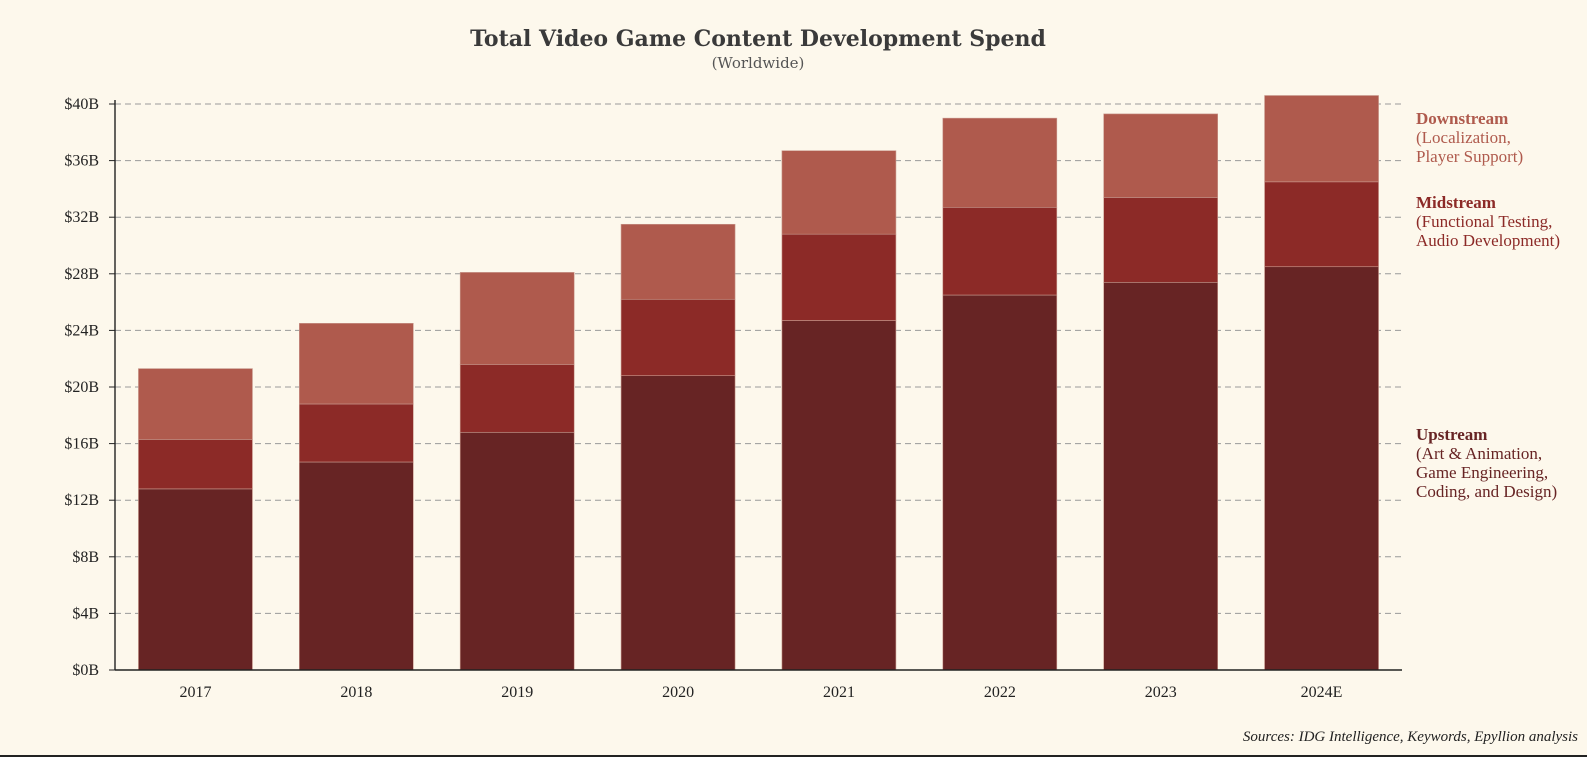 The width and height of the screenshot is (1587, 757). Describe the element at coordinates (839, 692) in the screenshot. I see `x-tick-label: 2021` at that location.